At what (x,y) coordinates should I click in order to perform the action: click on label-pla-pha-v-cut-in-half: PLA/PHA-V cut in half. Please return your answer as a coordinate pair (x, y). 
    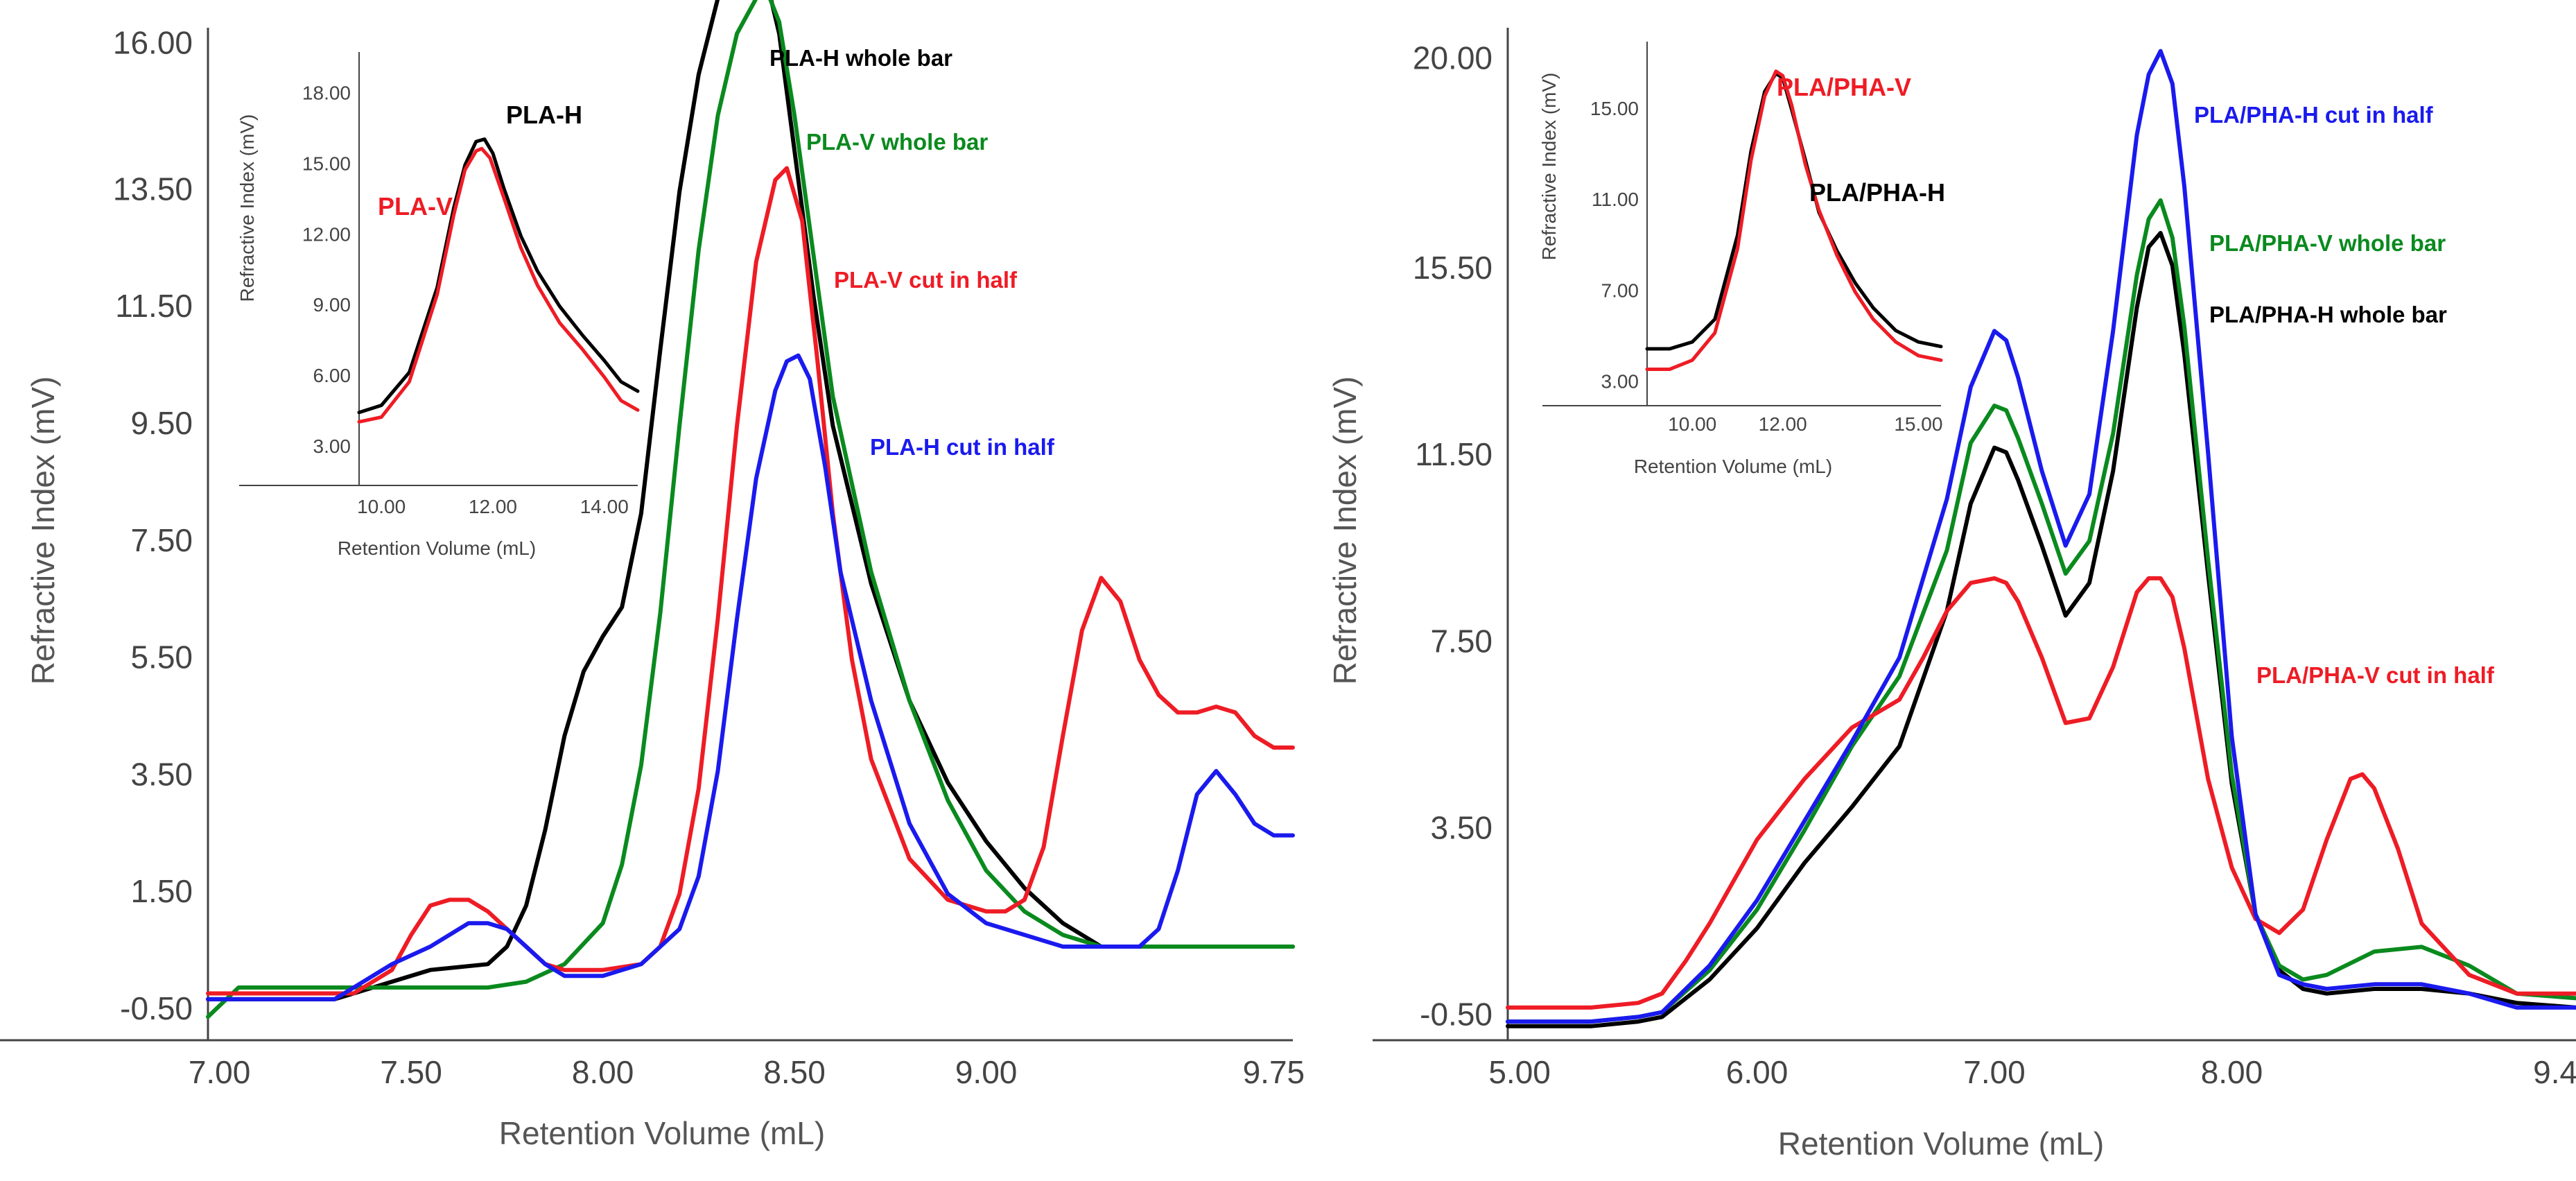
    Looking at the image, I should click on (2375, 675).